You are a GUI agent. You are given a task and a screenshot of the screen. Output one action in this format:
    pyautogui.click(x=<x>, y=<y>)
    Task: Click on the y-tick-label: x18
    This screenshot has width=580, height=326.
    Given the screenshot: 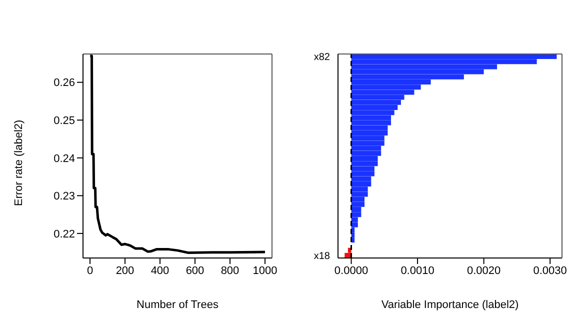 What is the action you would take?
    pyautogui.click(x=322, y=256)
    